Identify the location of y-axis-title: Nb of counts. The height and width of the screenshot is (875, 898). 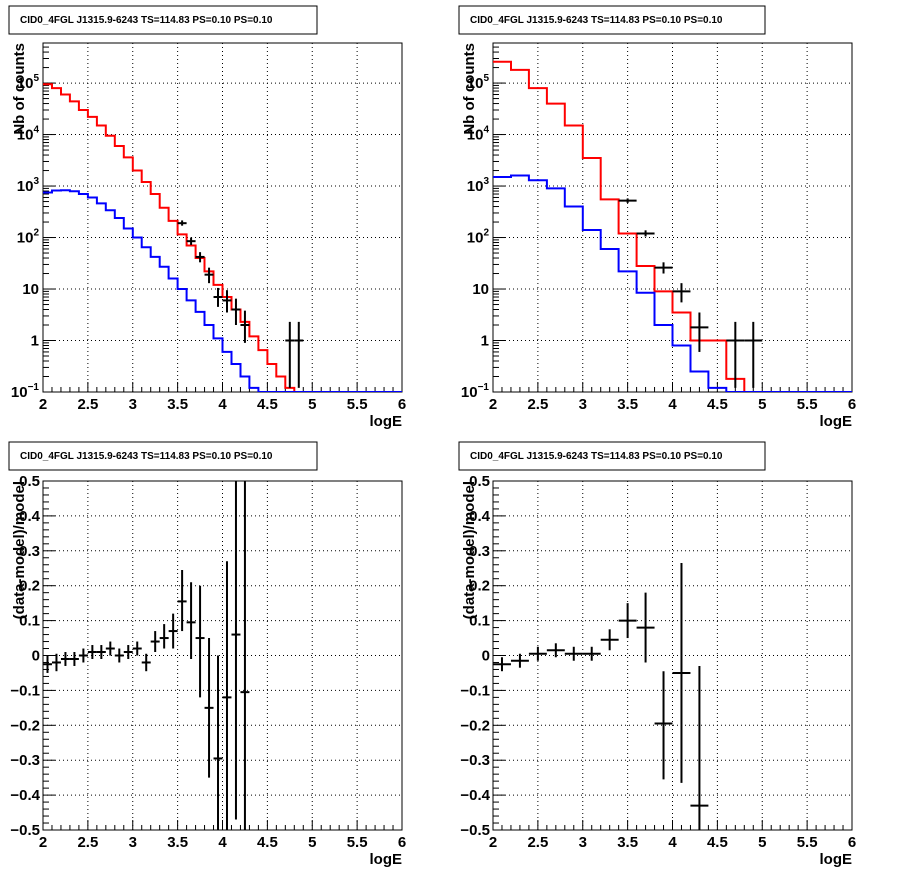
(469, 89).